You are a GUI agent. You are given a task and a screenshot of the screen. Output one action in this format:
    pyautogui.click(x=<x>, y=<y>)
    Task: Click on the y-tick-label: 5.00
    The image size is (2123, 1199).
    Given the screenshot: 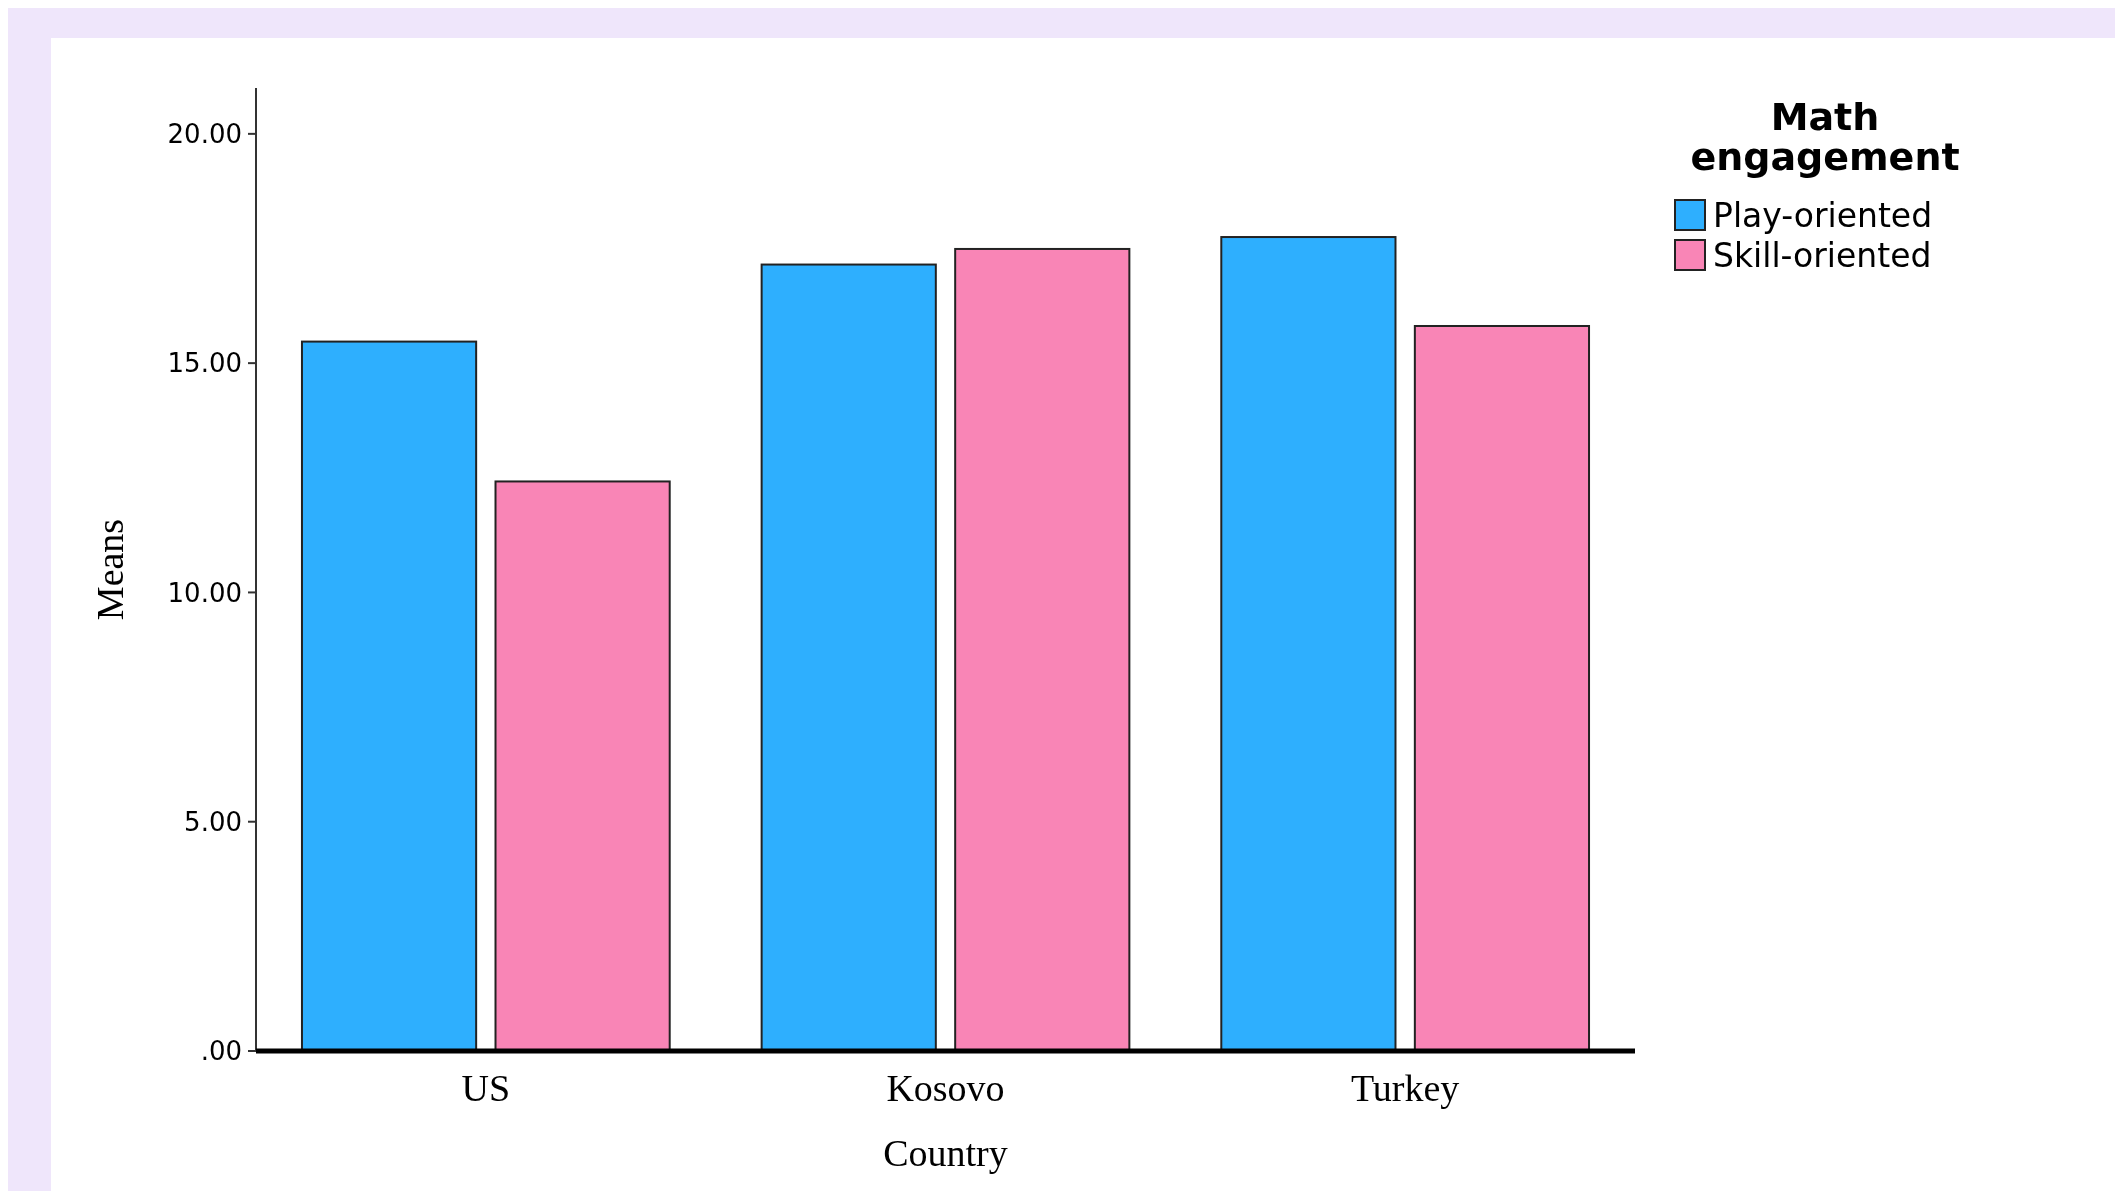 What is the action you would take?
    pyautogui.click(x=213, y=821)
    